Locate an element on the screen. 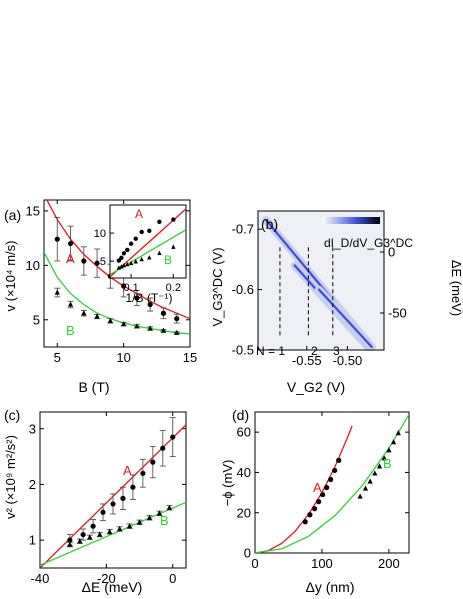 The height and width of the screenshot is (599, 463). panel-a: 5 10 15 5 10 15 is located at coordinates (111, 282).